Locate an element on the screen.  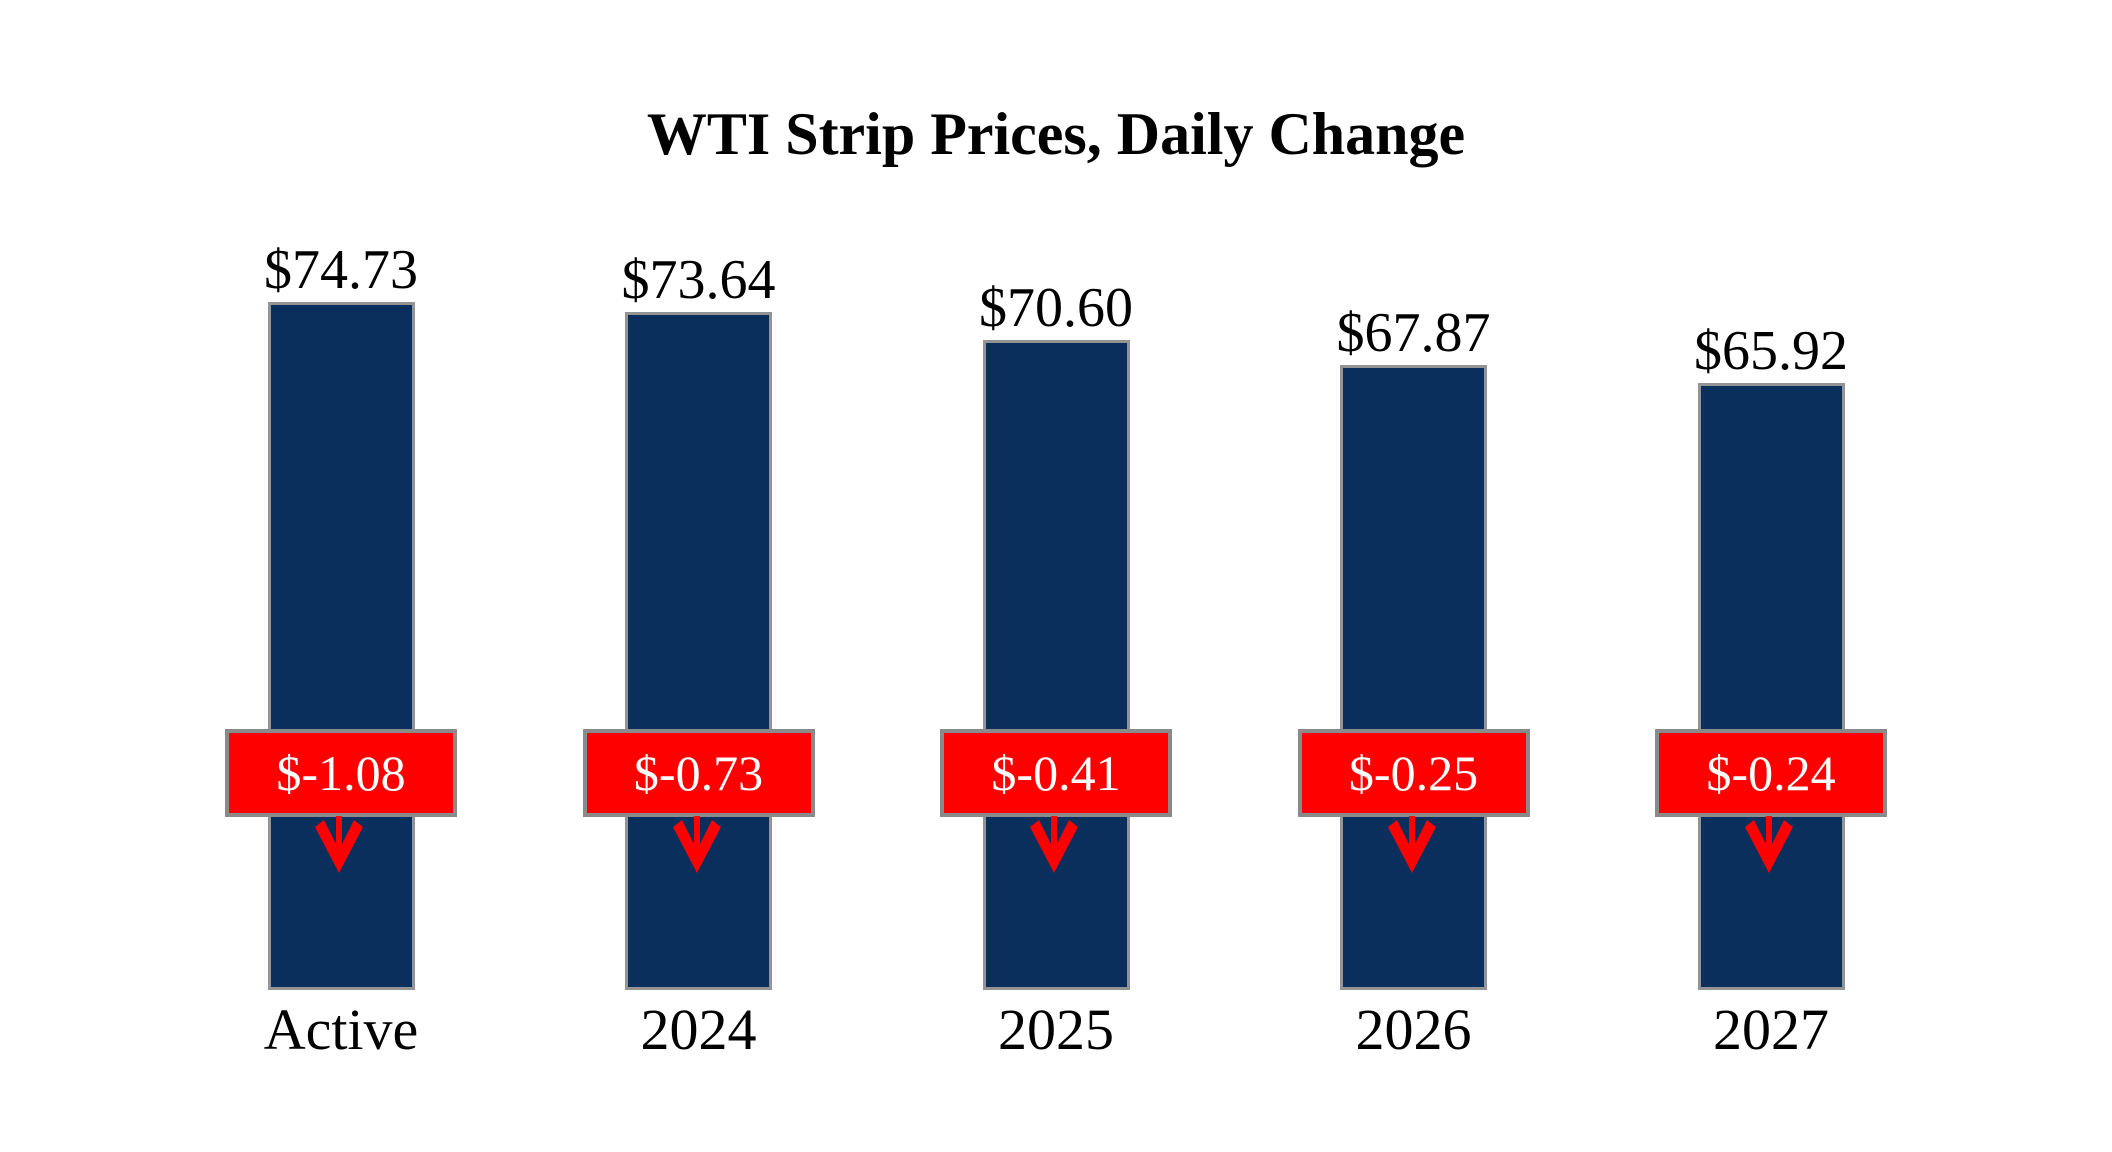
bar-value-label: $73.64 is located at coordinates (698, 280).